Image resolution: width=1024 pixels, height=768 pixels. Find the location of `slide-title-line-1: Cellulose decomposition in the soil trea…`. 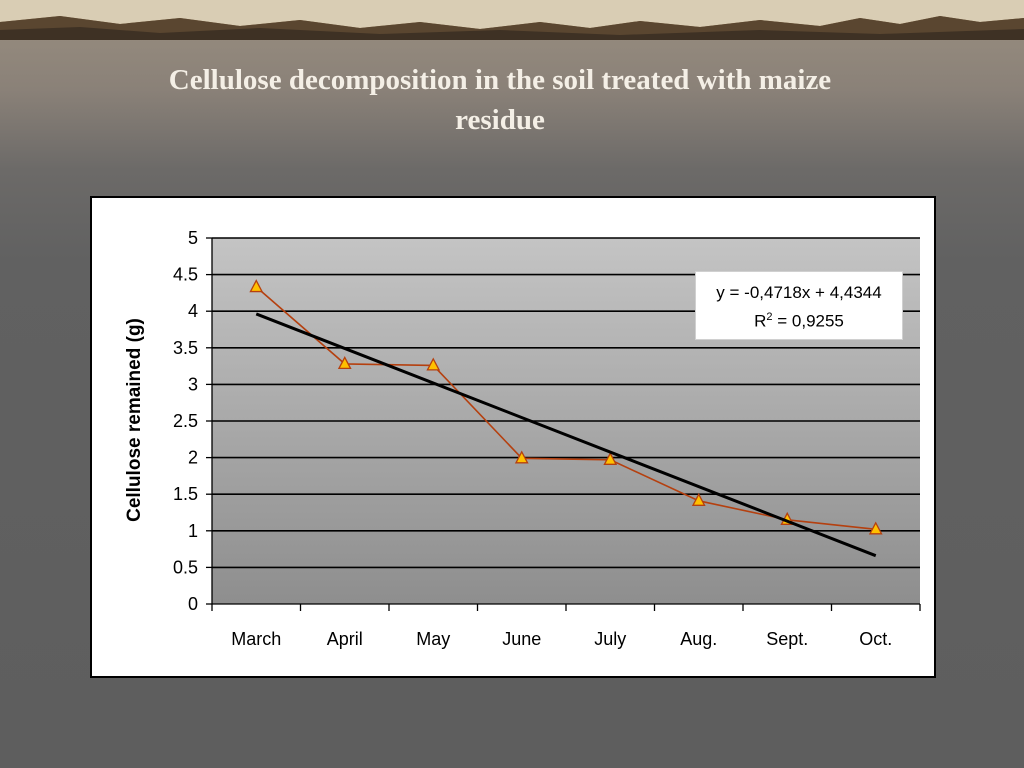

slide-title-line-1: Cellulose decomposition in the soil trea… is located at coordinates (500, 80).